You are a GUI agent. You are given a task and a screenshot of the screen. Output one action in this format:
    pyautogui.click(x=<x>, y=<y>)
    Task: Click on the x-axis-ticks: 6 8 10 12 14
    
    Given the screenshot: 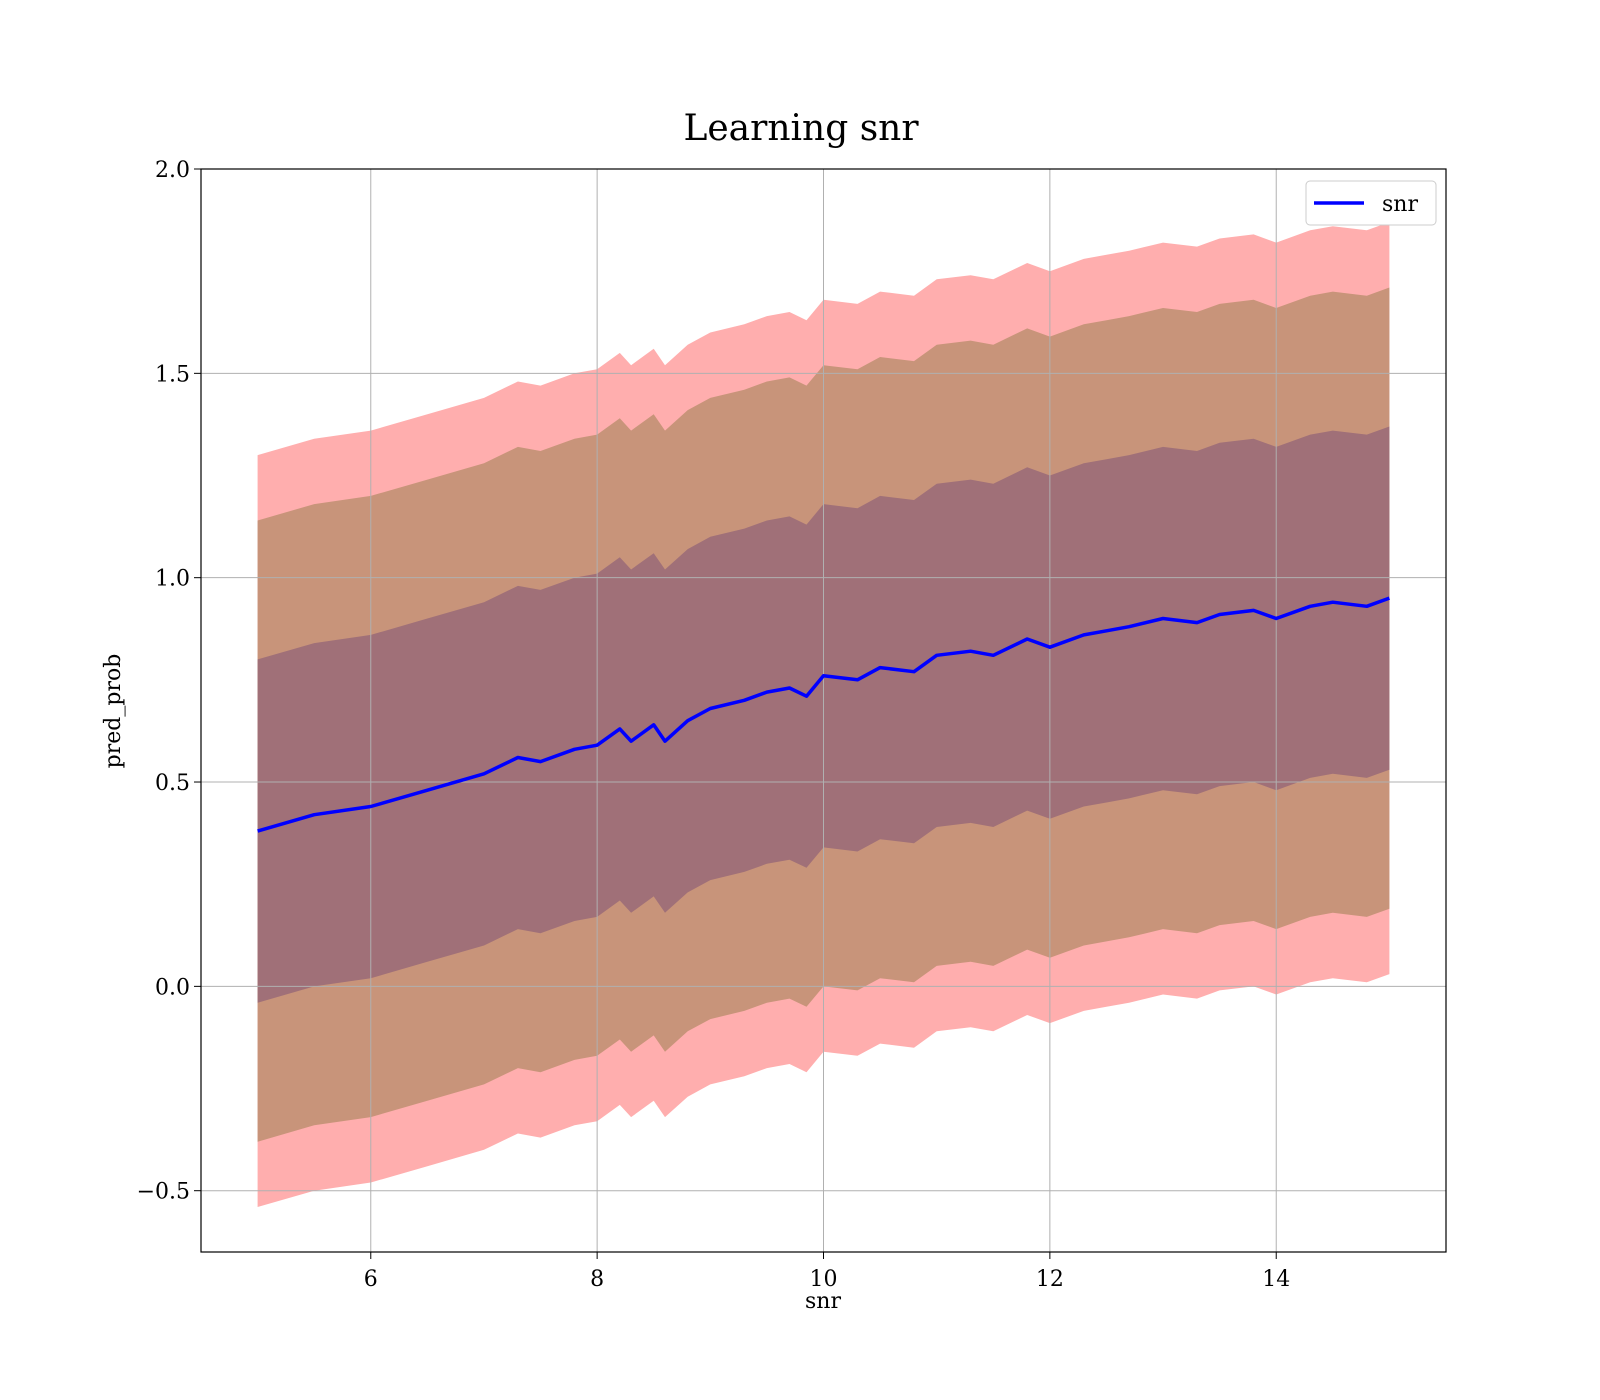 What is the action you would take?
    pyautogui.click(x=827, y=1272)
    